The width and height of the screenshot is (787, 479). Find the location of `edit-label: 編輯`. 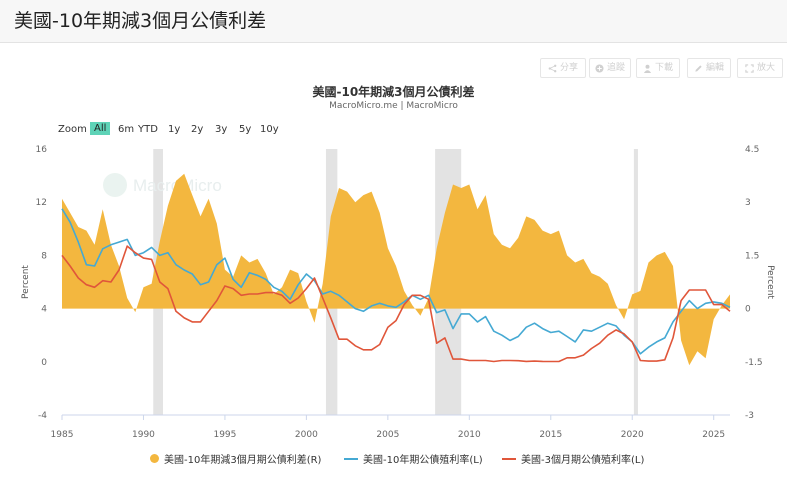

edit-label: 編輯 is located at coordinates (714, 68).